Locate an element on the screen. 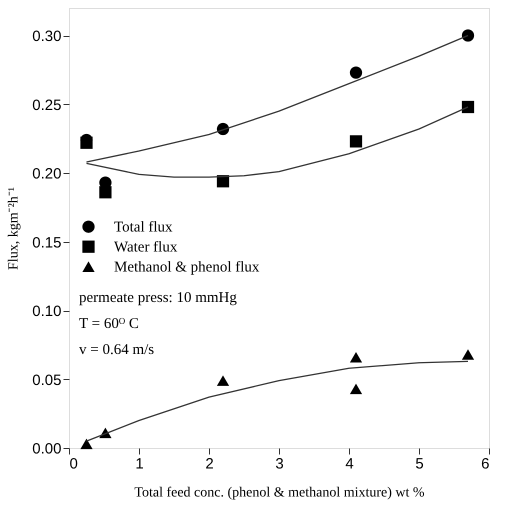 The image size is (525, 525). y-tick-label: 0.30 is located at coordinates (47, 36).